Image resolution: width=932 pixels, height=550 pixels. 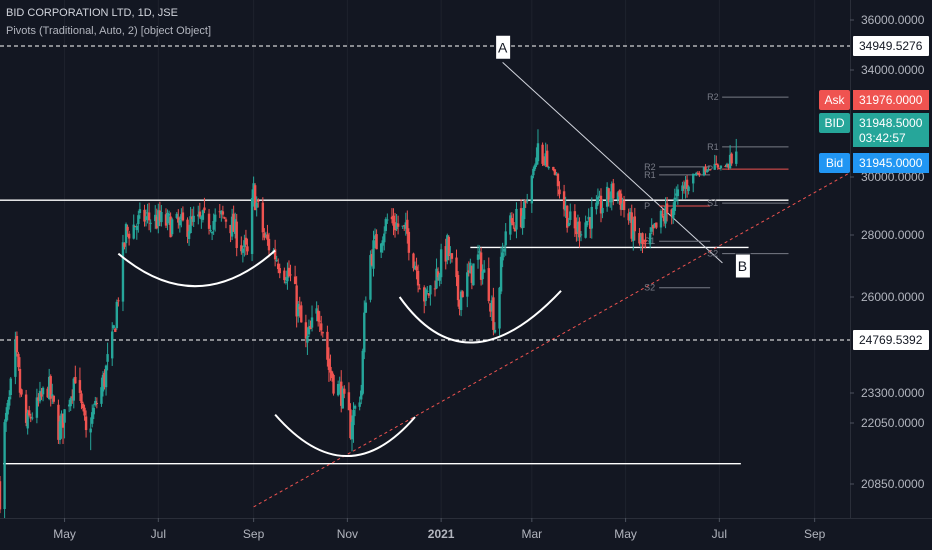 I want to click on price-tick-label: 22050.0000, so click(x=893, y=423).